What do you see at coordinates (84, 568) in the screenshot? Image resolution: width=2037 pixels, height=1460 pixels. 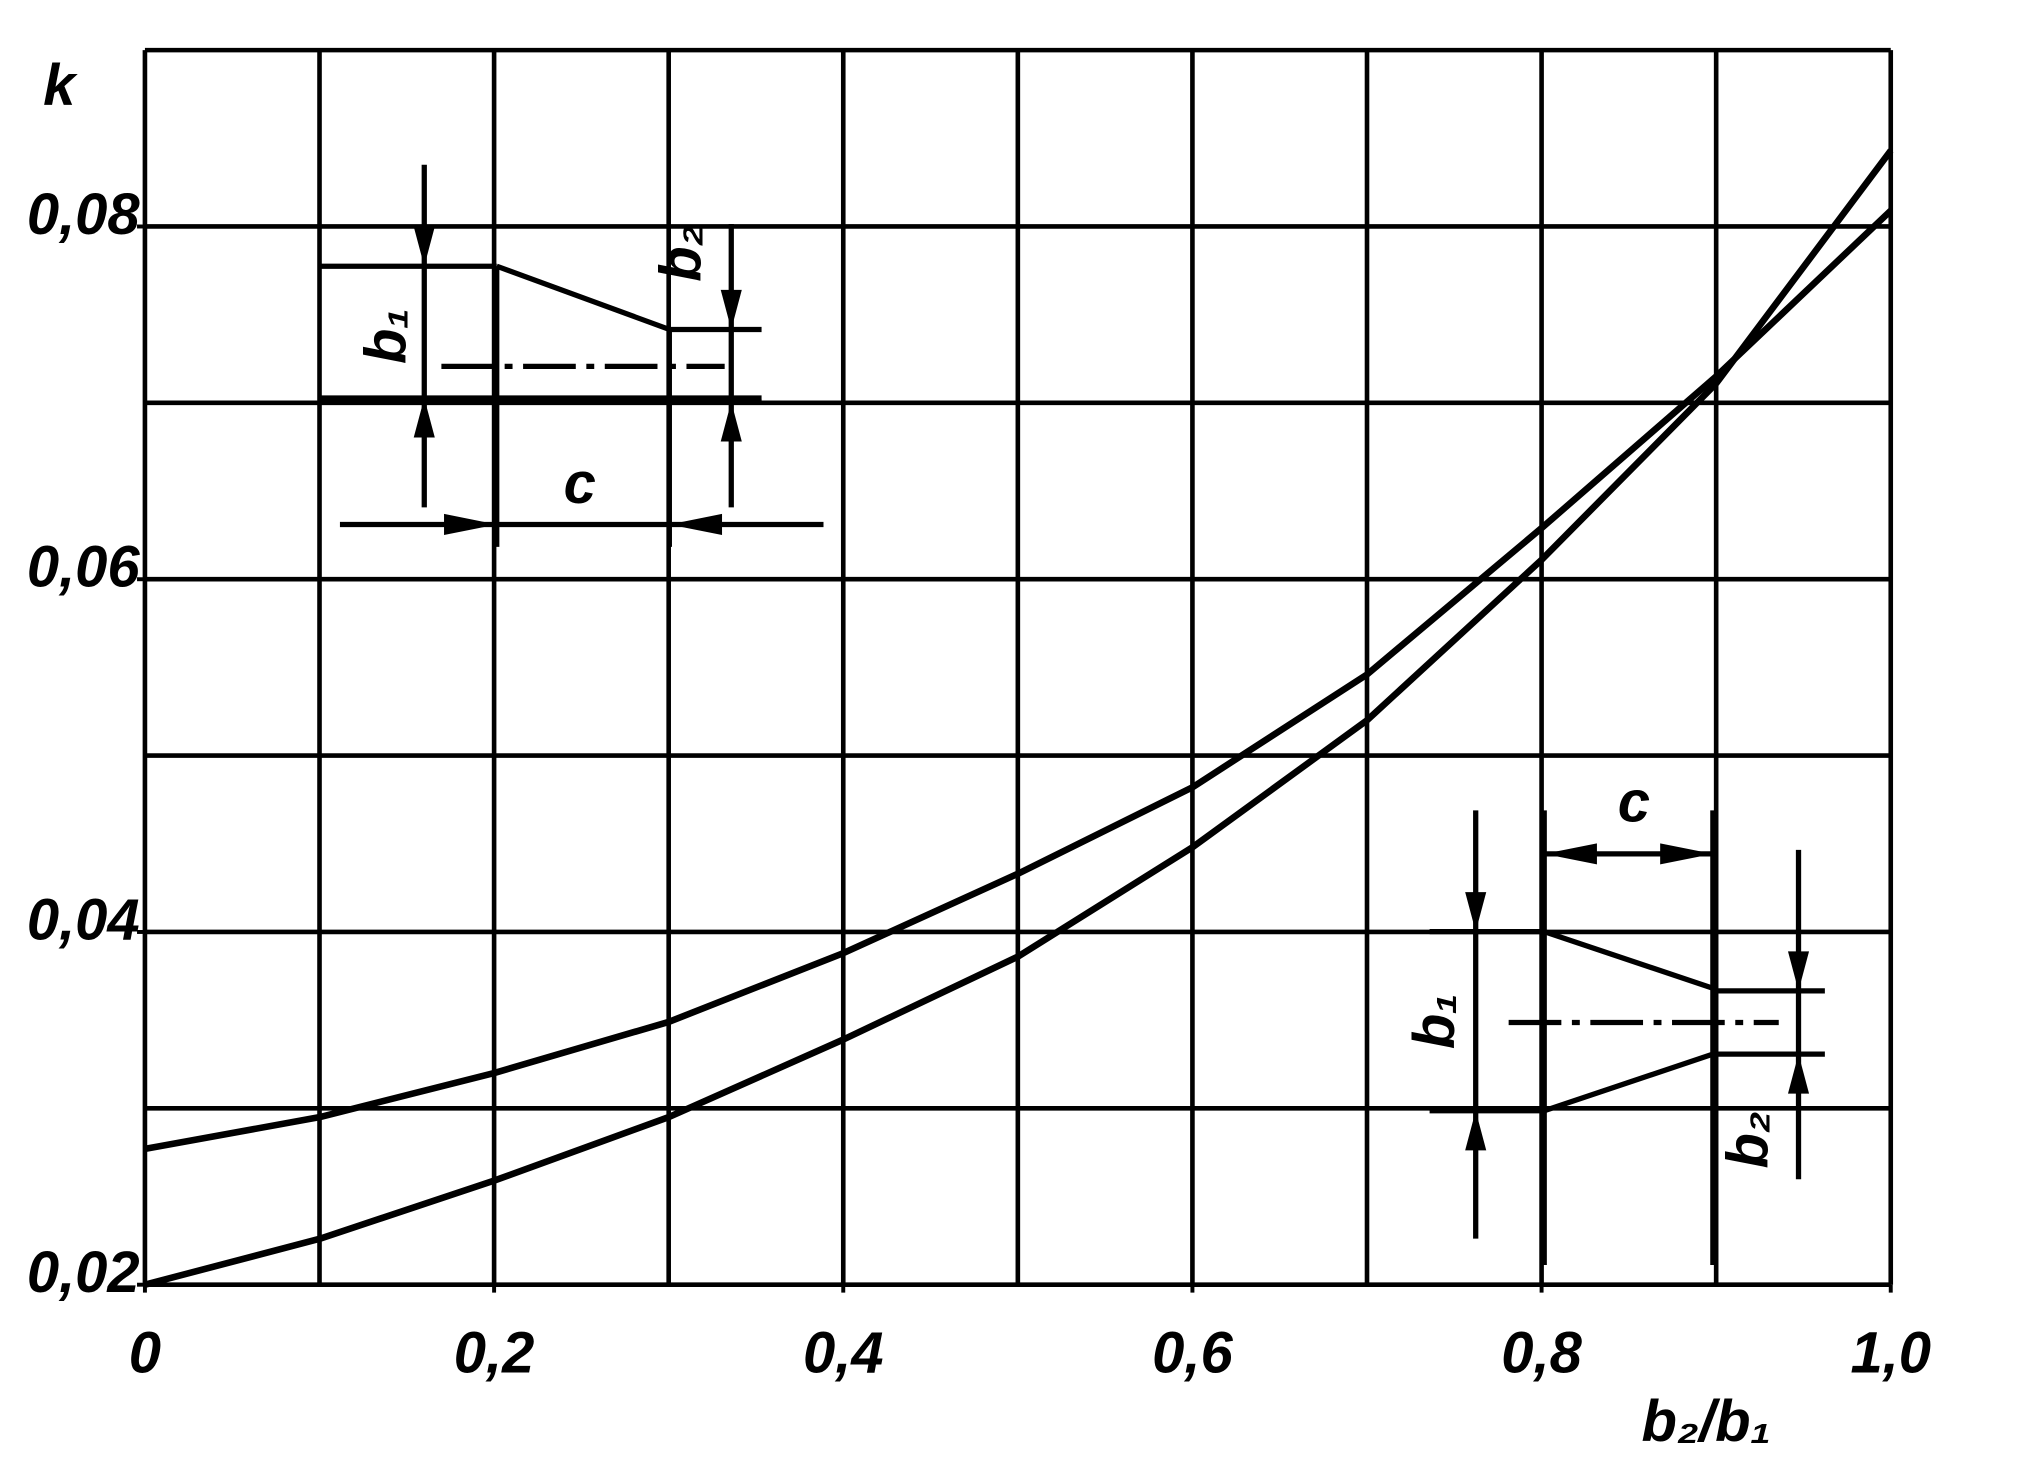 I see `y-tick-label: 0,06` at bounding box center [84, 568].